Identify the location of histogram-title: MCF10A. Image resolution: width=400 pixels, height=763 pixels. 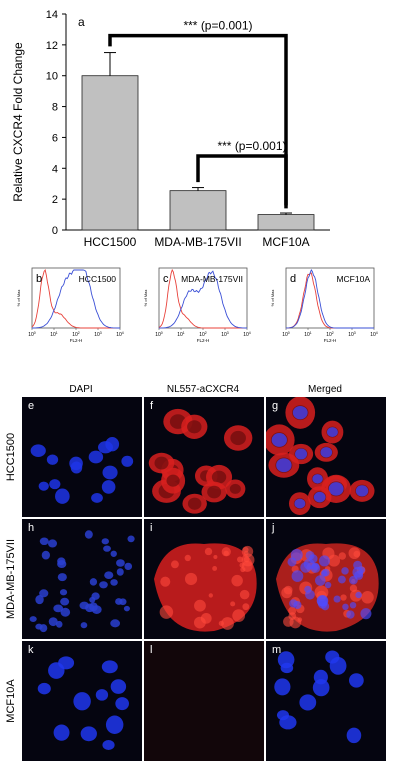
(353, 279).